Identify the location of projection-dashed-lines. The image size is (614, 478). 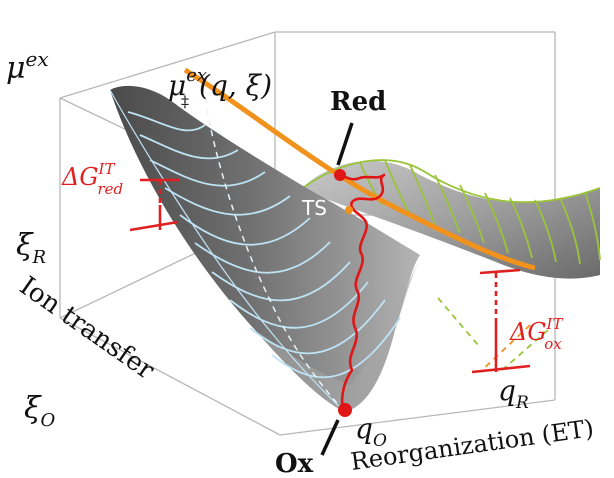
(493, 335).